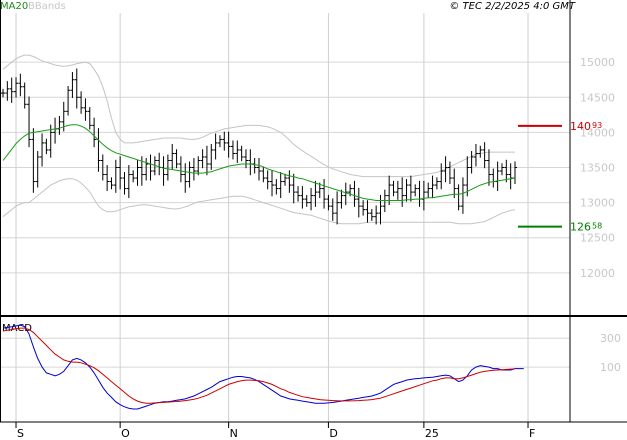 The image size is (627, 440). I want to click on price-tick-label: 13500, so click(597, 168).